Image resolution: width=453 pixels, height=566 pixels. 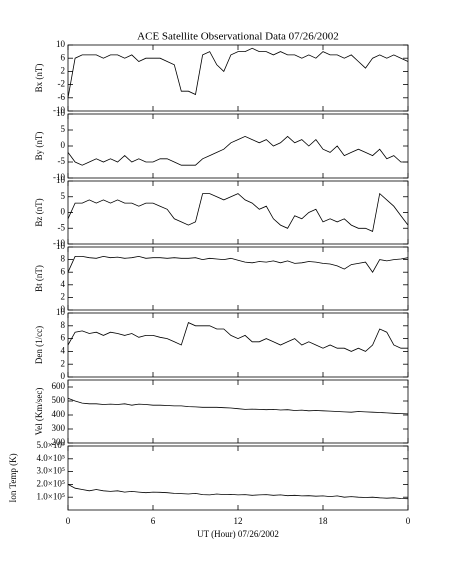 I want to click on y-tick-label: 3.0×10⁵, so click(x=51, y=471).